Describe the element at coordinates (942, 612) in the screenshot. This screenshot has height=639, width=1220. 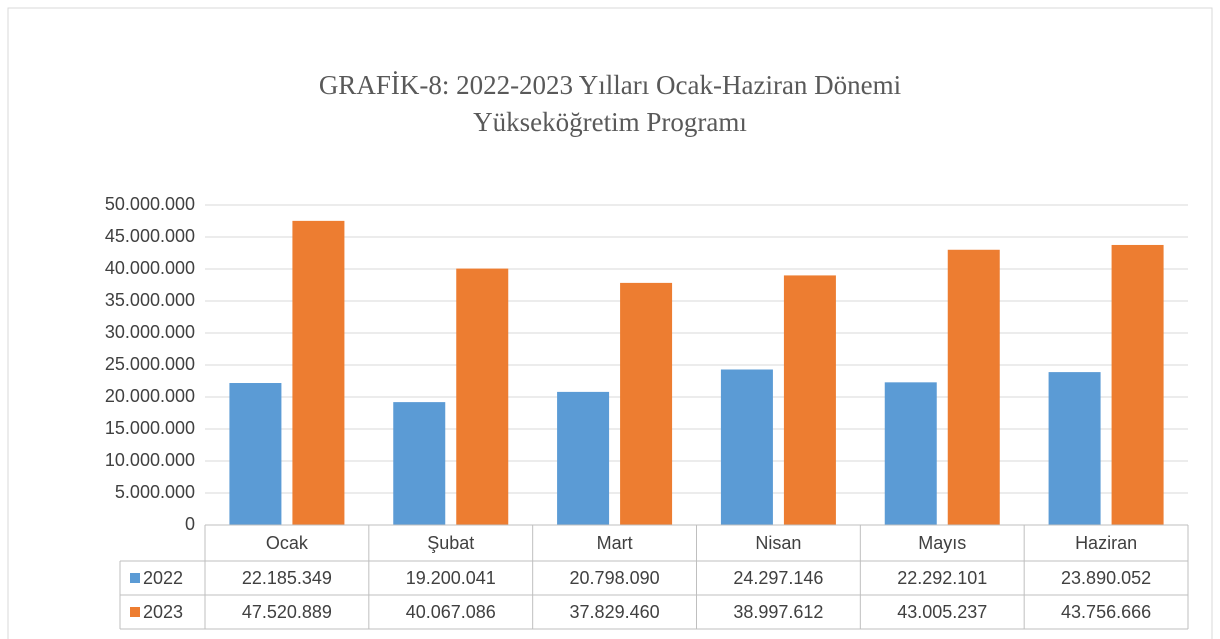
I see `table-value: 43.005.237` at that location.